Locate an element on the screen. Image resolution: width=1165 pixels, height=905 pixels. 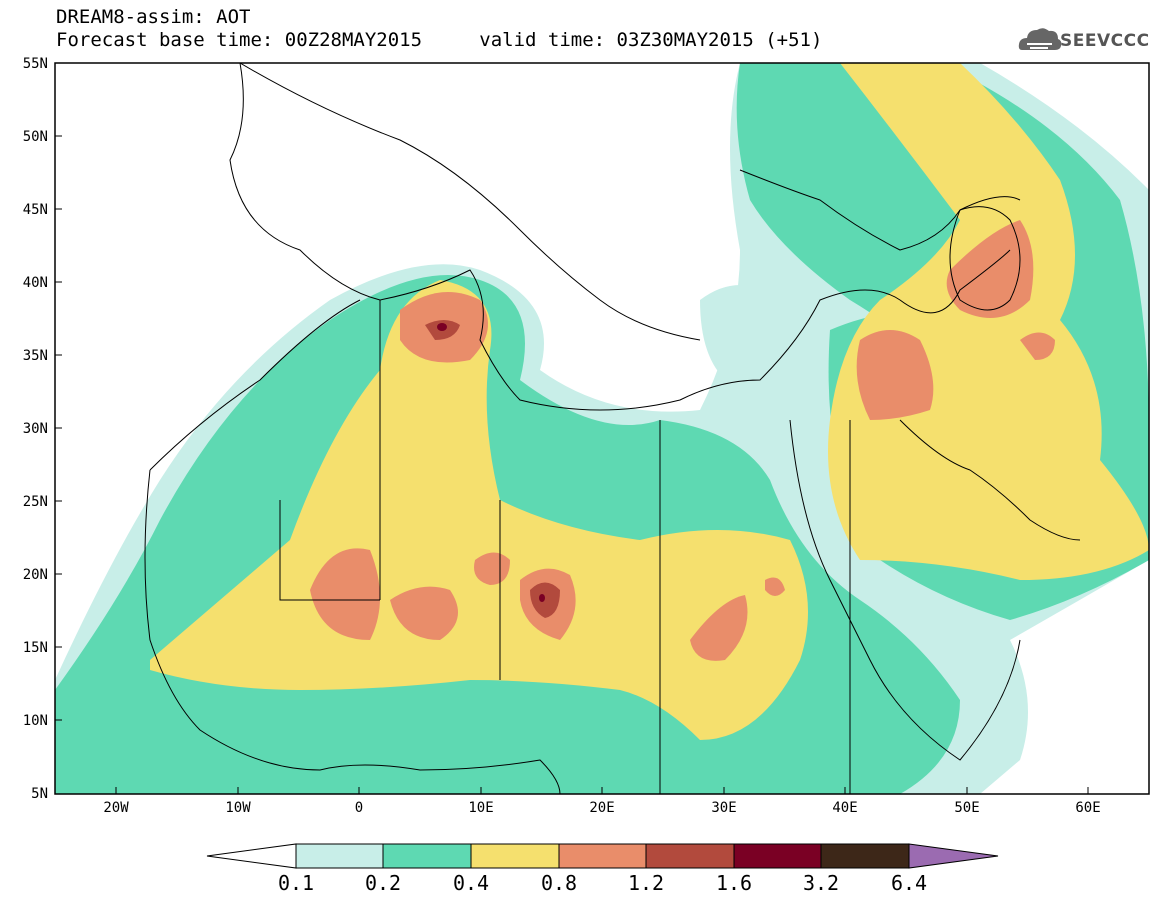
lat-label: 15N is located at coordinates (35, 648).